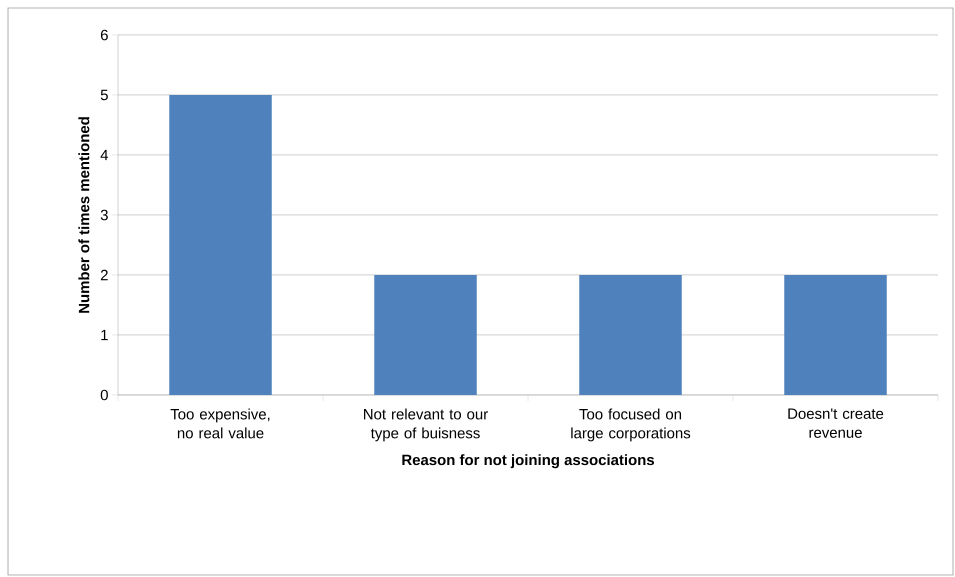 This screenshot has height=577, width=955. What do you see at coordinates (104, 275) in the screenshot?
I see `y-tick-label: 2` at bounding box center [104, 275].